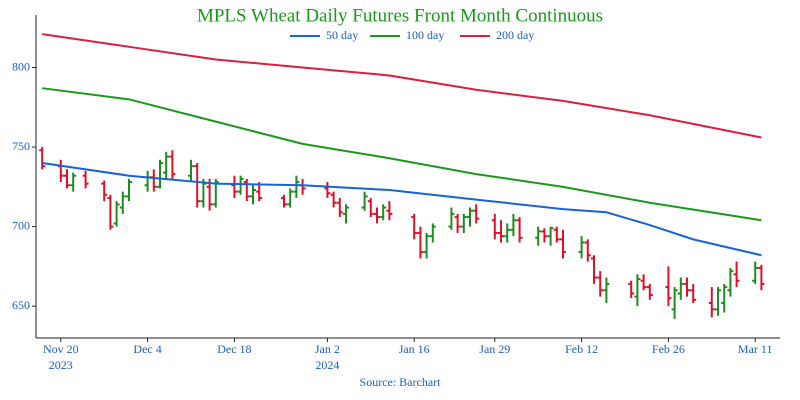 This screenshot has height=400, width=800. I want to click on x-tick-label: Jan 2, so click(327, 349).